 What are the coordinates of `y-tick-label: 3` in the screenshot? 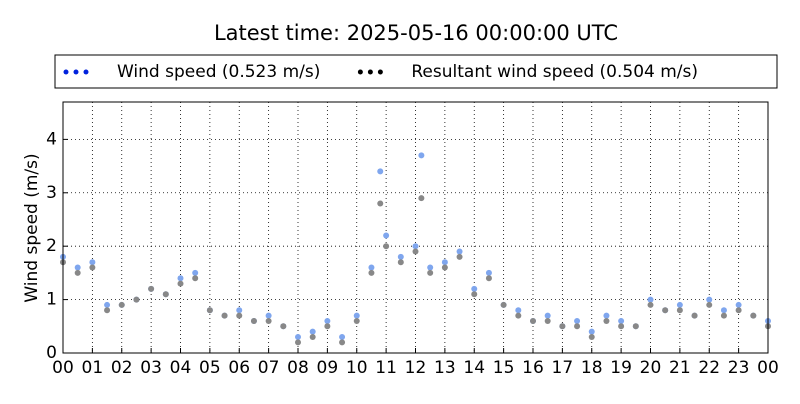 It's located at (51, 193).